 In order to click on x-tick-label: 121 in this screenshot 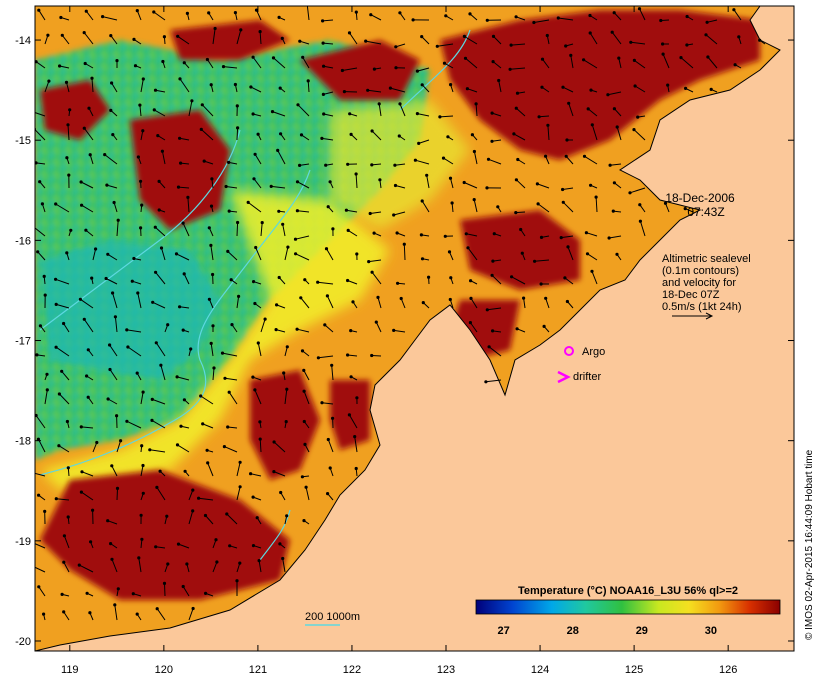, I will do `click(258, 670)`.